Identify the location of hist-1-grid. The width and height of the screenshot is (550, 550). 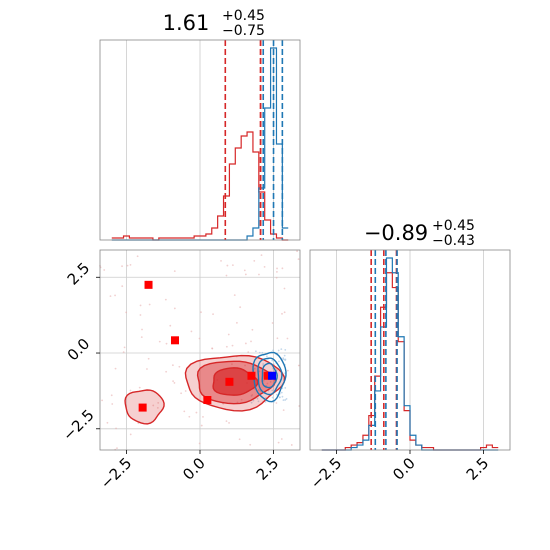
(200, 140).